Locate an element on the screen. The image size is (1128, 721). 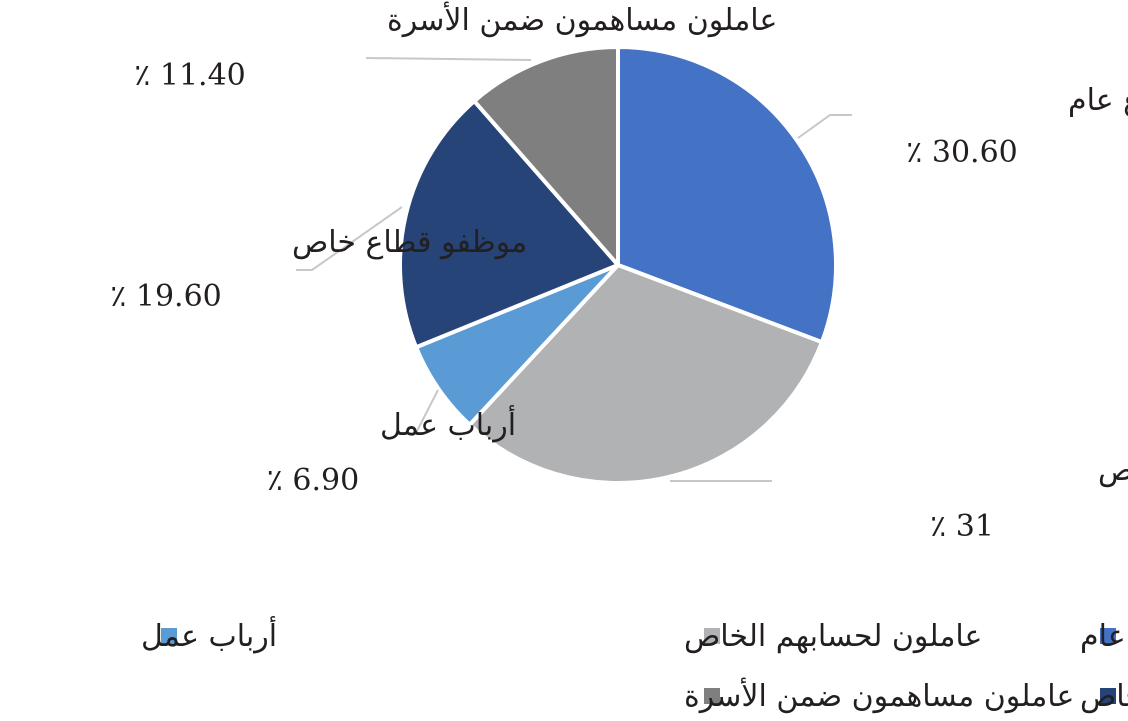
legend-label-3: أرباب عمل is located at coordinates (209, 634).